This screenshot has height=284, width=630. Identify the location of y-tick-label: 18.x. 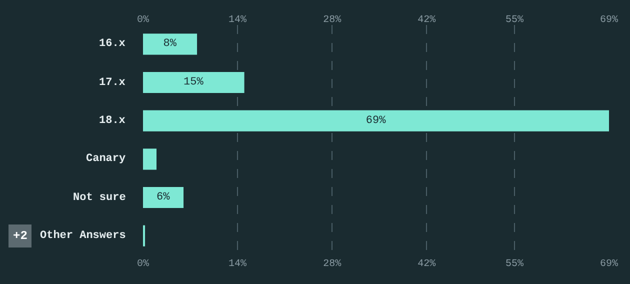
(112, 121).